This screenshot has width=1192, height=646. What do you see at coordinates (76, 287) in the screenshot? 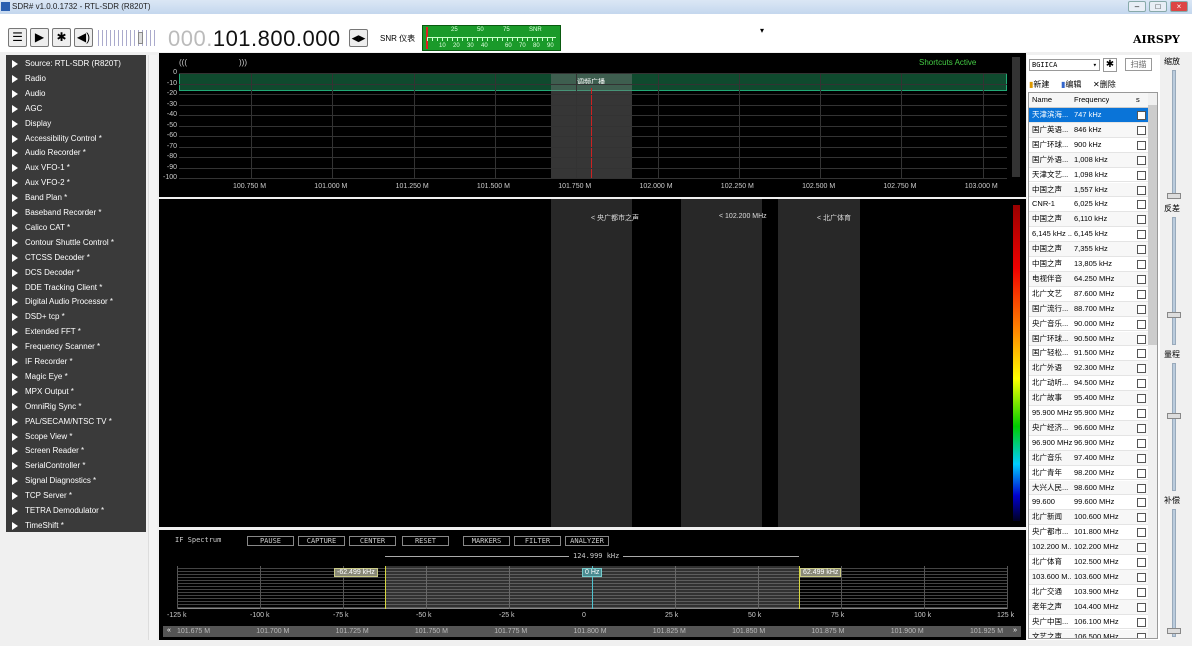
I see `plugin-item: DDE Tracking Client *` at bounding box center [76, 287].